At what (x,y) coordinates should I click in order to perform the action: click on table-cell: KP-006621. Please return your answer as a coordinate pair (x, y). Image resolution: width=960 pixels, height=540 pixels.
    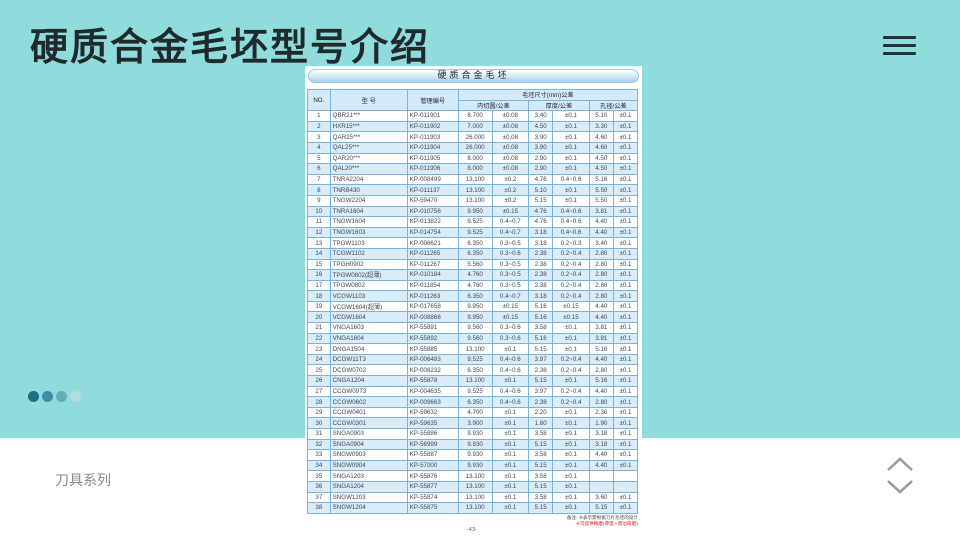
    Looking at the image, I should click on (432, 243).